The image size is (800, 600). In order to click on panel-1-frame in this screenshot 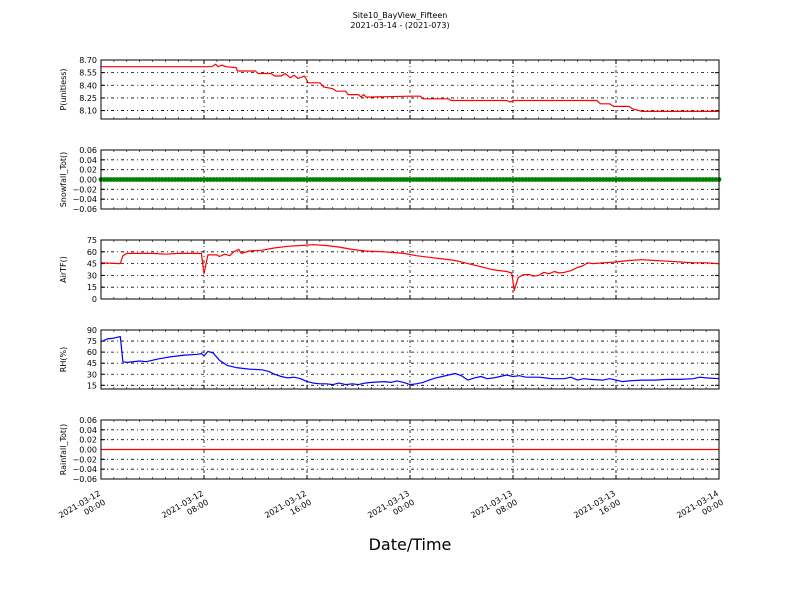, I will do `click(410, 89)`.